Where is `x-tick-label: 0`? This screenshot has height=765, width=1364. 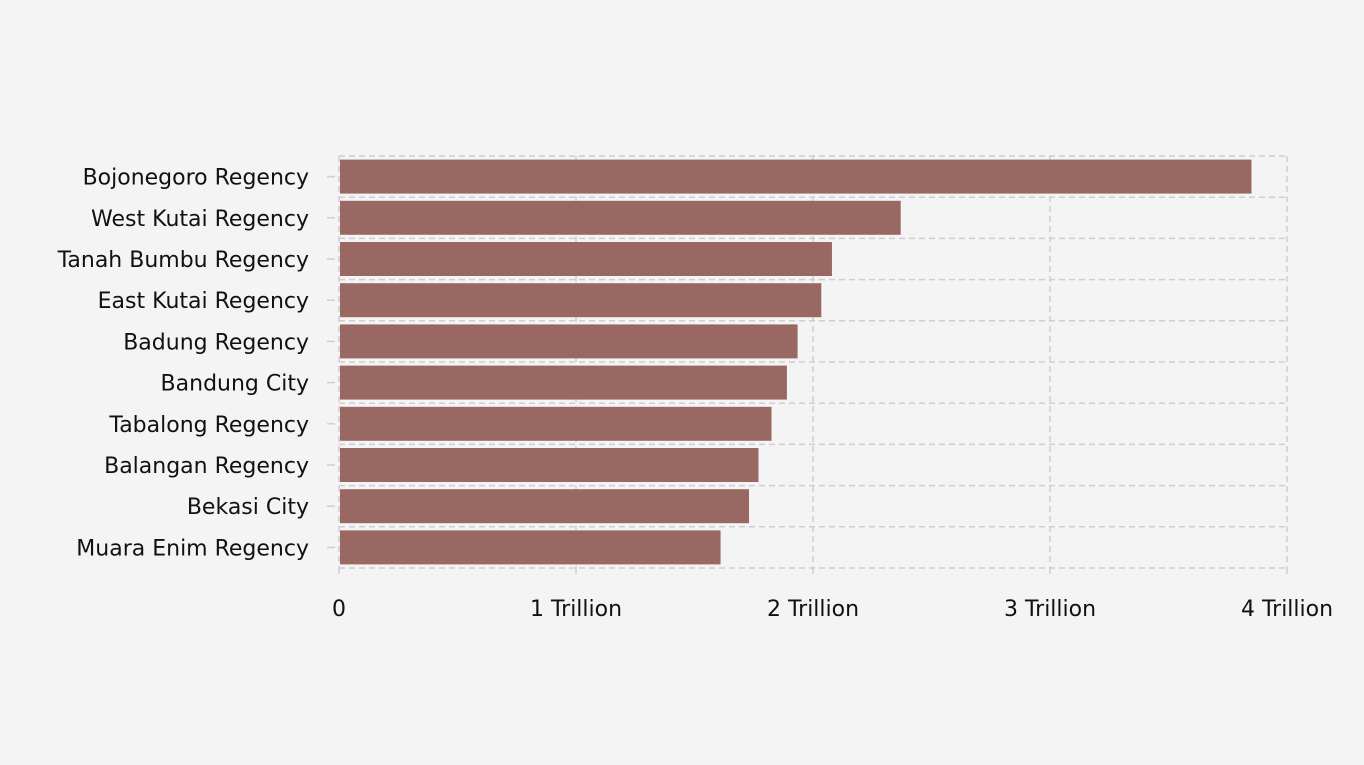
x-tick-label: 0 is located at coordinates (339, 609).